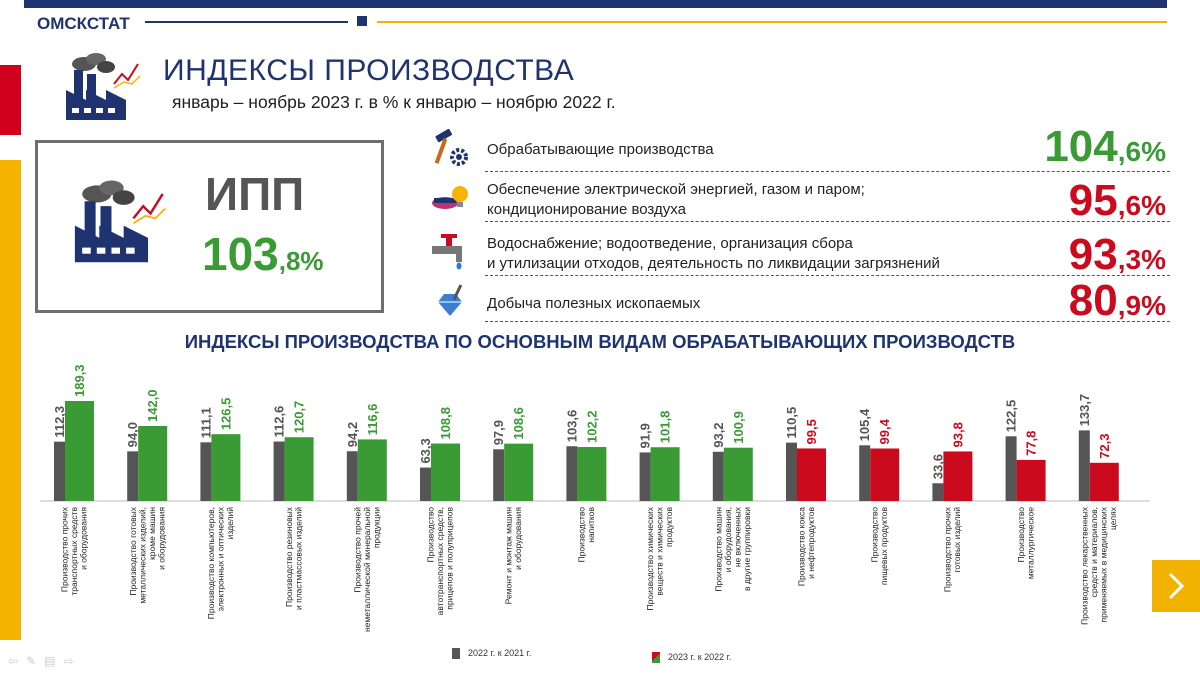 This screenshot has width=1200, height=675. Describe the element at coordinates (10, 400) in the screenshot. I see `accent-strip-yellow` at that location.